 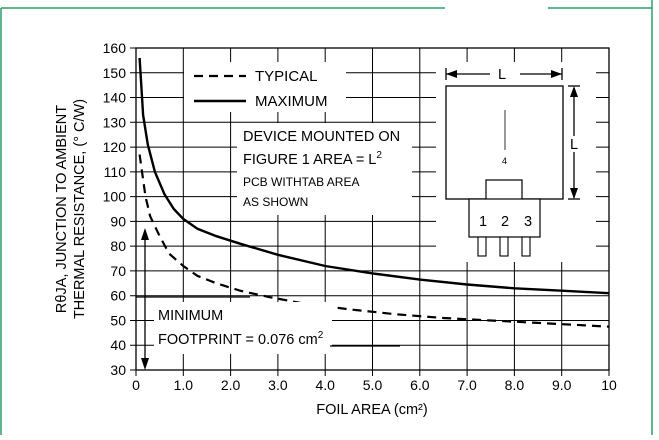 What do you see at coordinates (504, 246) in the screenshot?
I see `pin2-lead` at bounding box center [504, 246].